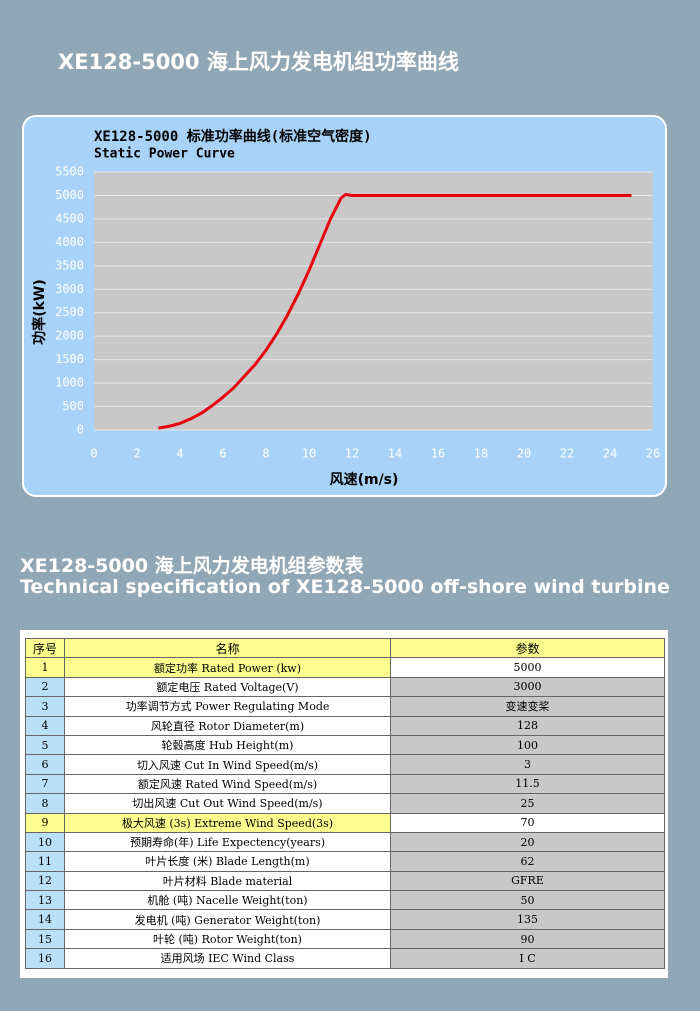 The image size is (700, 1011). What do you see at coordinates (527, 706) in the screenshot?
I see `table-cell: 变速变桨` at bounding box center [527, 706].